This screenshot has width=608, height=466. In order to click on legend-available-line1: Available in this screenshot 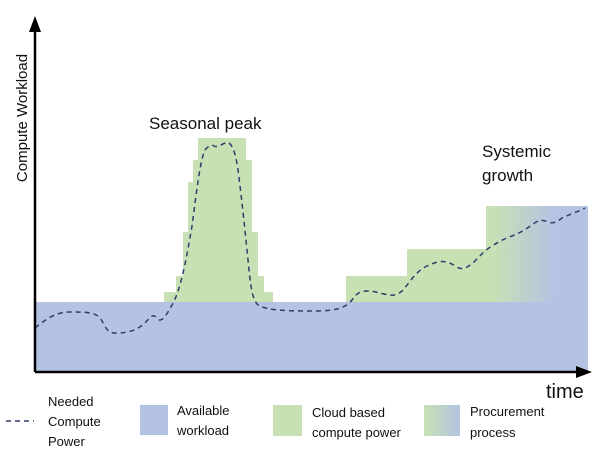, I will do `click(203, 410)`.